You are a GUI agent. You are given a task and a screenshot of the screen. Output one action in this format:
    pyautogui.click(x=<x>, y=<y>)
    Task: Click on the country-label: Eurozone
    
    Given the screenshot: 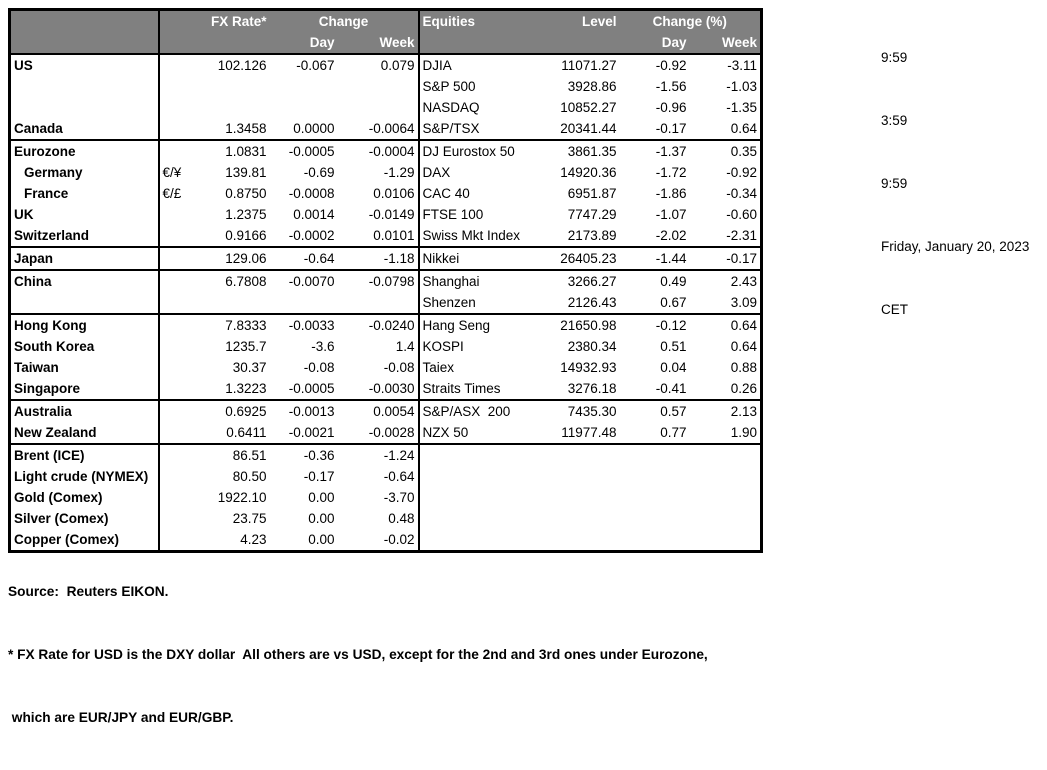 What is the action you would take?
    pyautogui.click(x=84, y=150)
    